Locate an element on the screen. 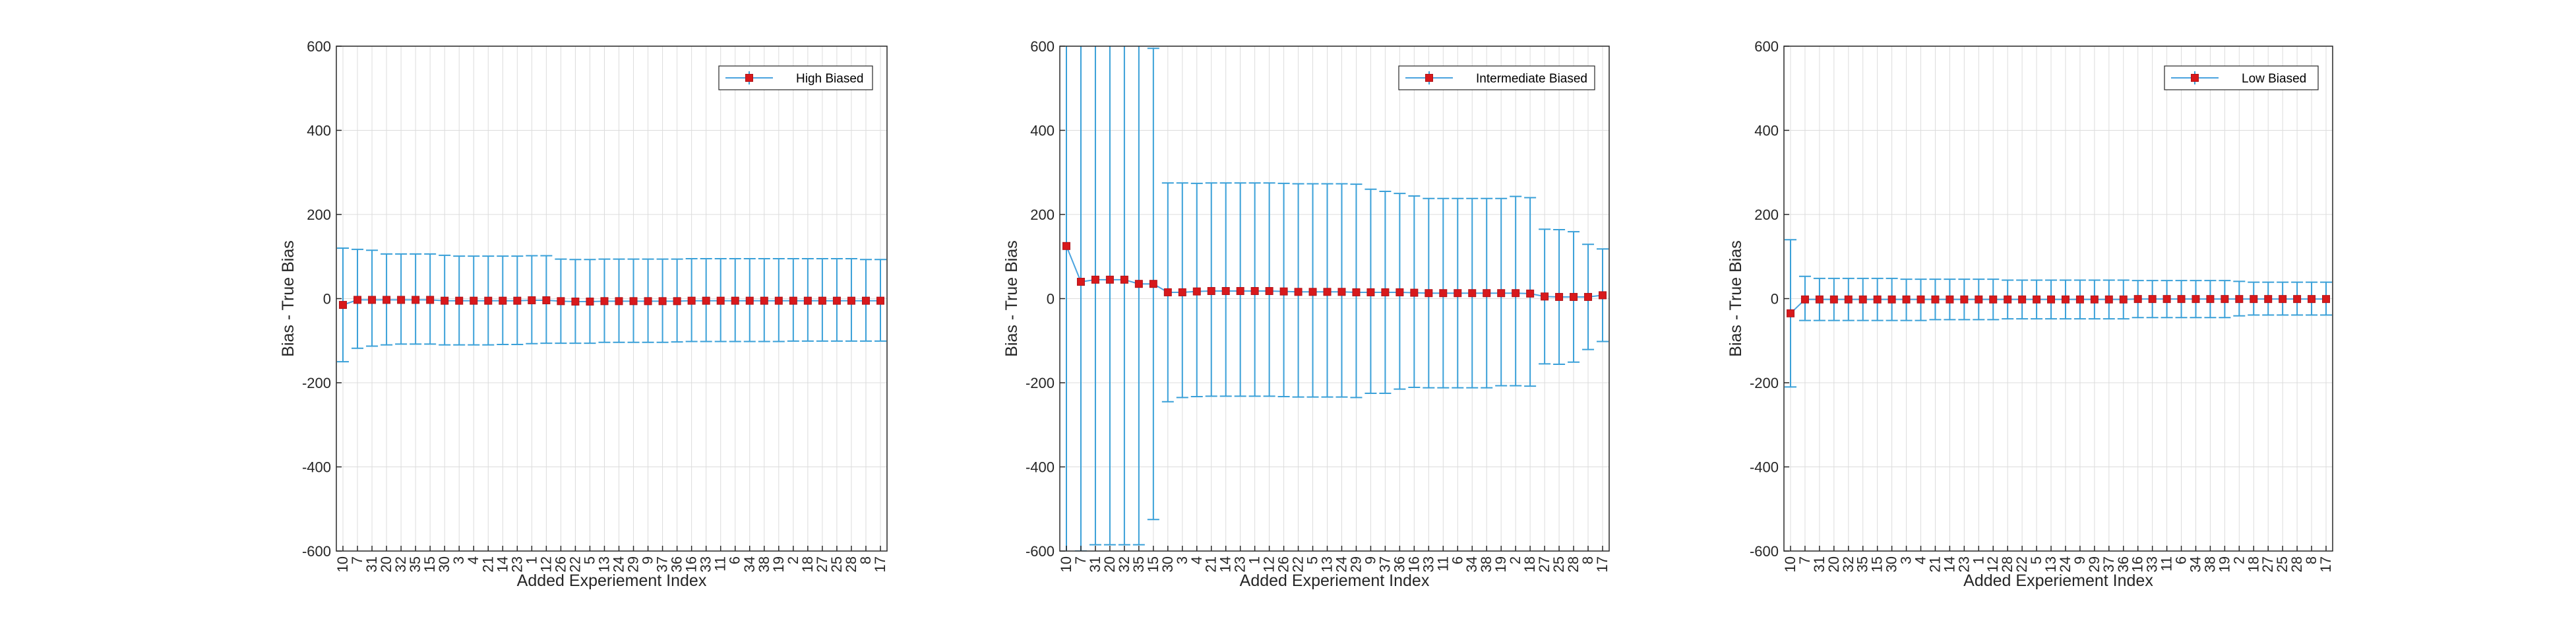  legend-entry-label: Low Biased is located at coordinates (2274, 79).